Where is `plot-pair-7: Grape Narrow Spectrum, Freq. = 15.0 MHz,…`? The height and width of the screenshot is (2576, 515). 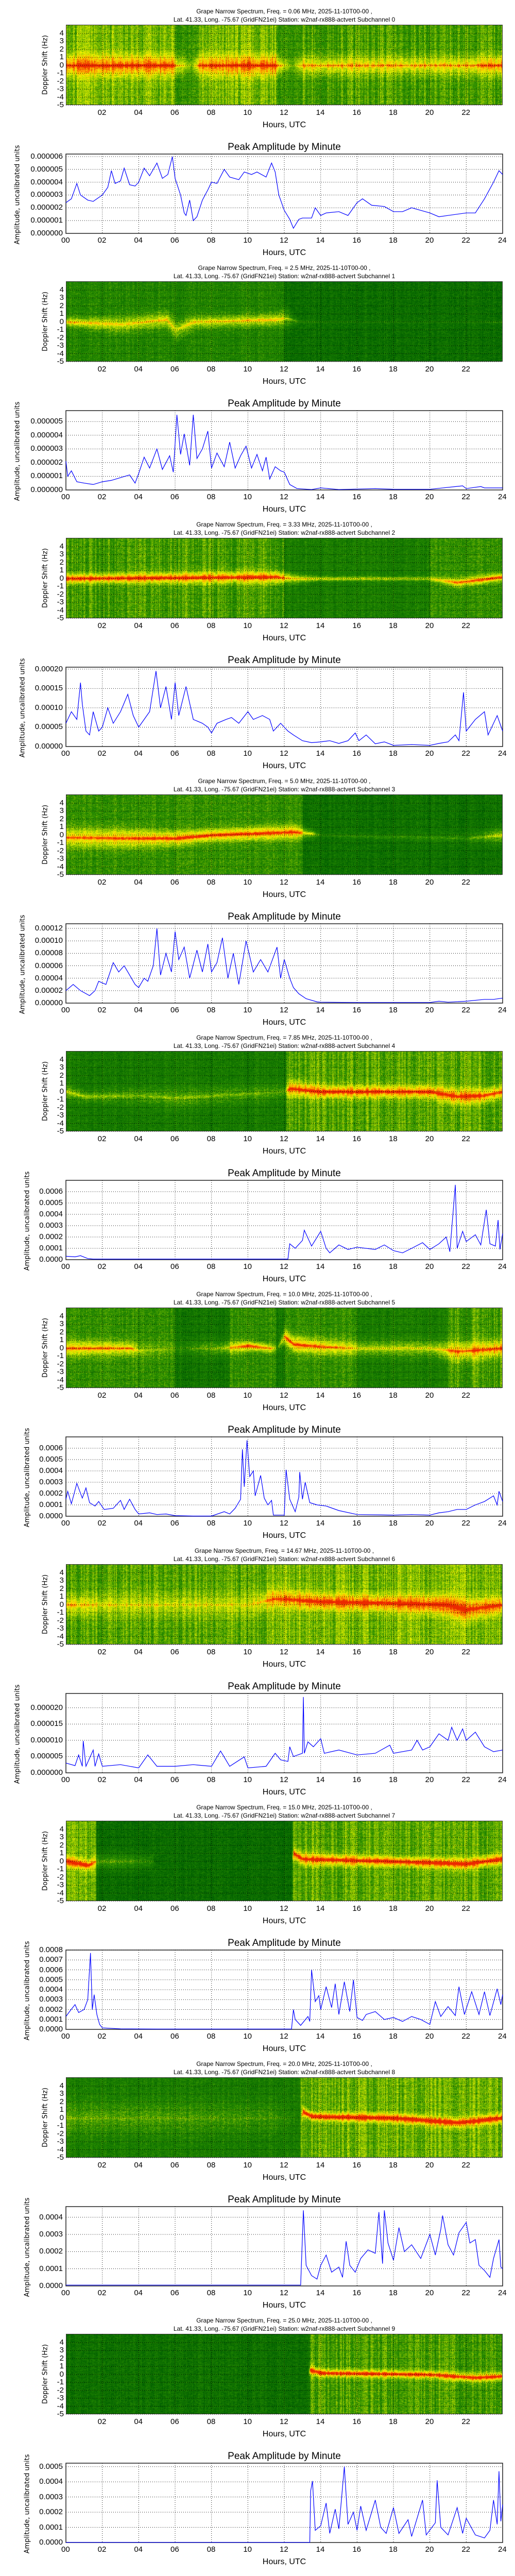 plot-pair-7: Grape Narrow Spectrum, Freq. = 15.0 MHz,… is located at coordinates (257, 1925).